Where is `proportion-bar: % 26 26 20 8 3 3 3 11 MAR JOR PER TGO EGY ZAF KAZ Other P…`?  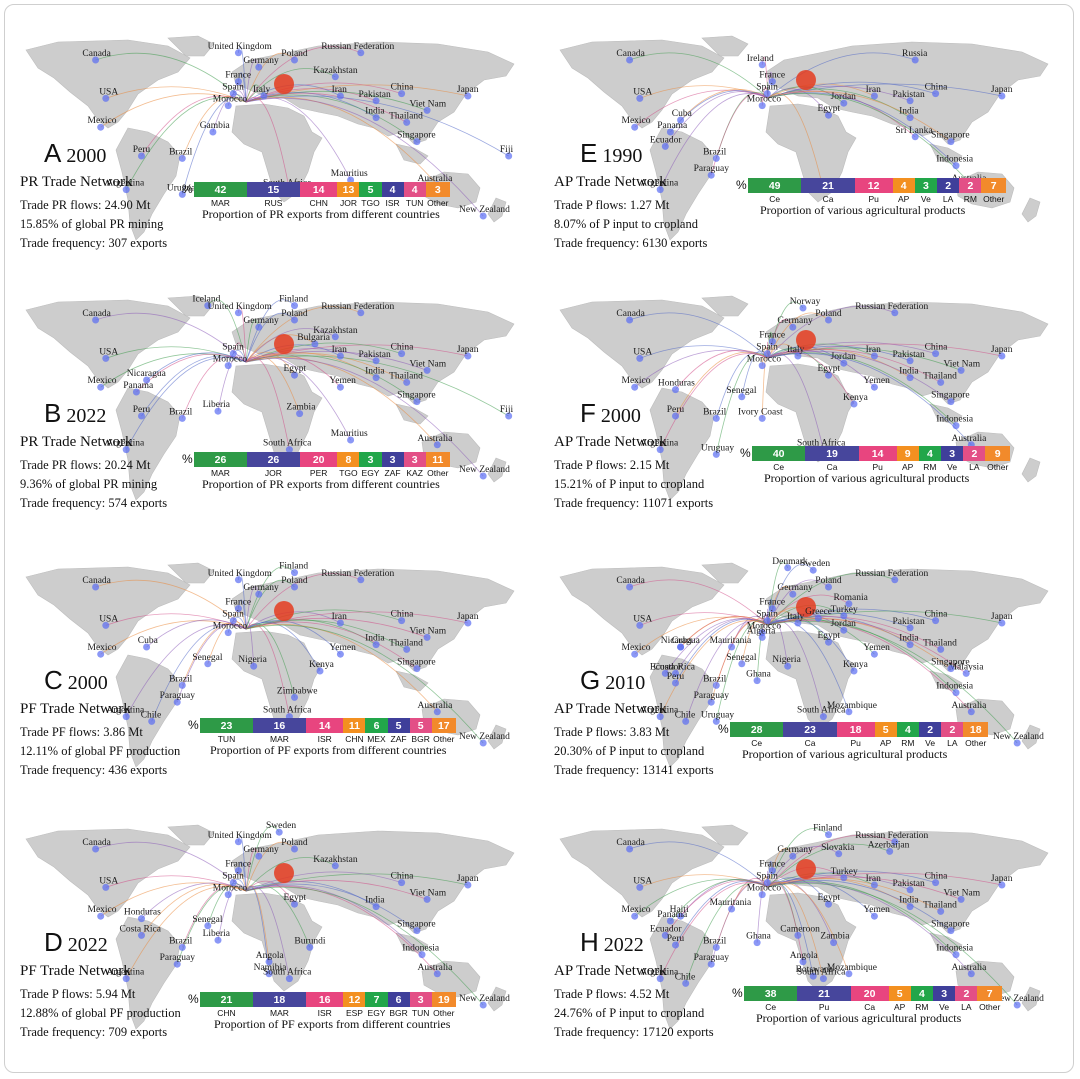 proportion-bar: % 26 26 20 8 3 3 3 11 MAR JOR PER TGO EGY ZAF KAZ Other P… is located at coordinates (317, 471).